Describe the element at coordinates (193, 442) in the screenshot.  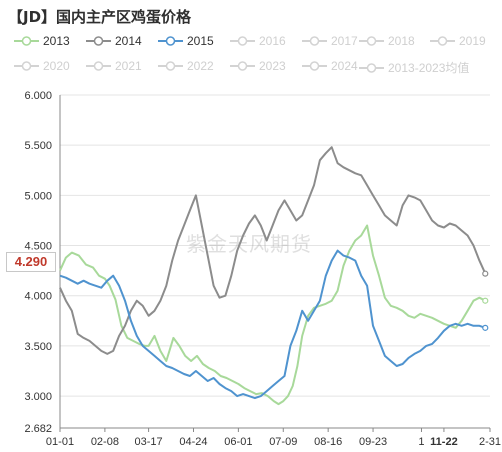
I see `x-tick-label: 04-24` at that location.